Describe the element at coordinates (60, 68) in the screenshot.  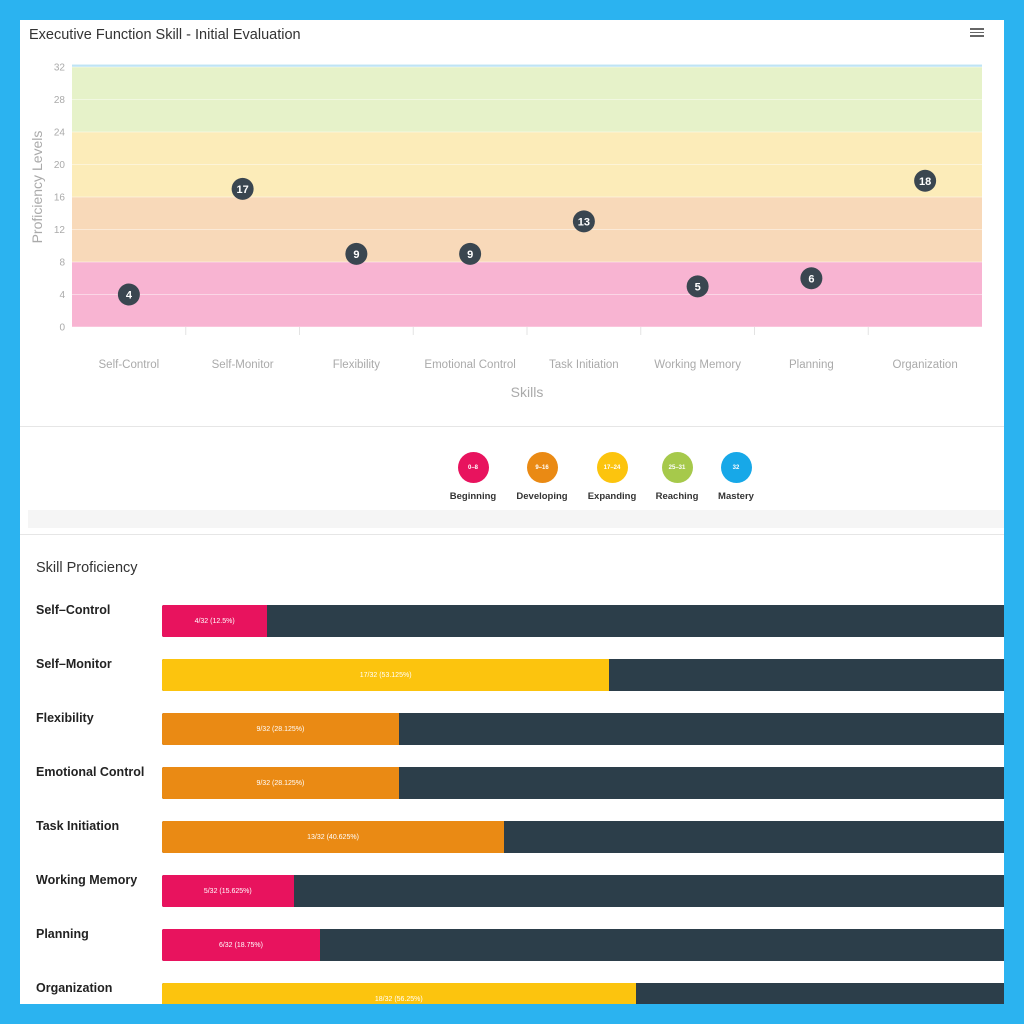
I see `y-tick-label: 32` at that location.